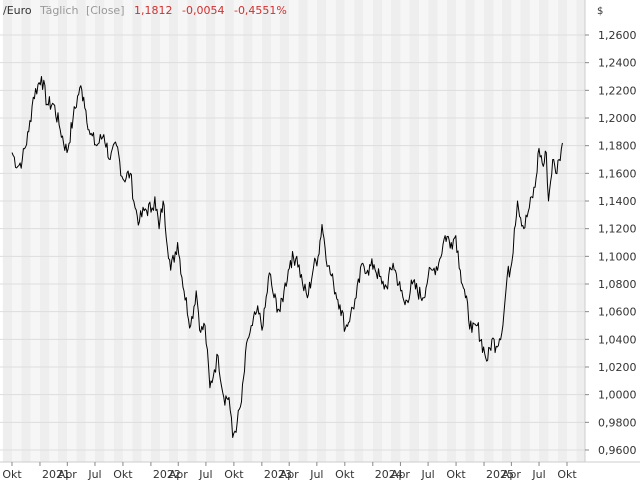  What do you see at coordinates (617, 367) in the screenshot?
I see `y-tick-label: 1,0200` at bounding box center [617, 367].